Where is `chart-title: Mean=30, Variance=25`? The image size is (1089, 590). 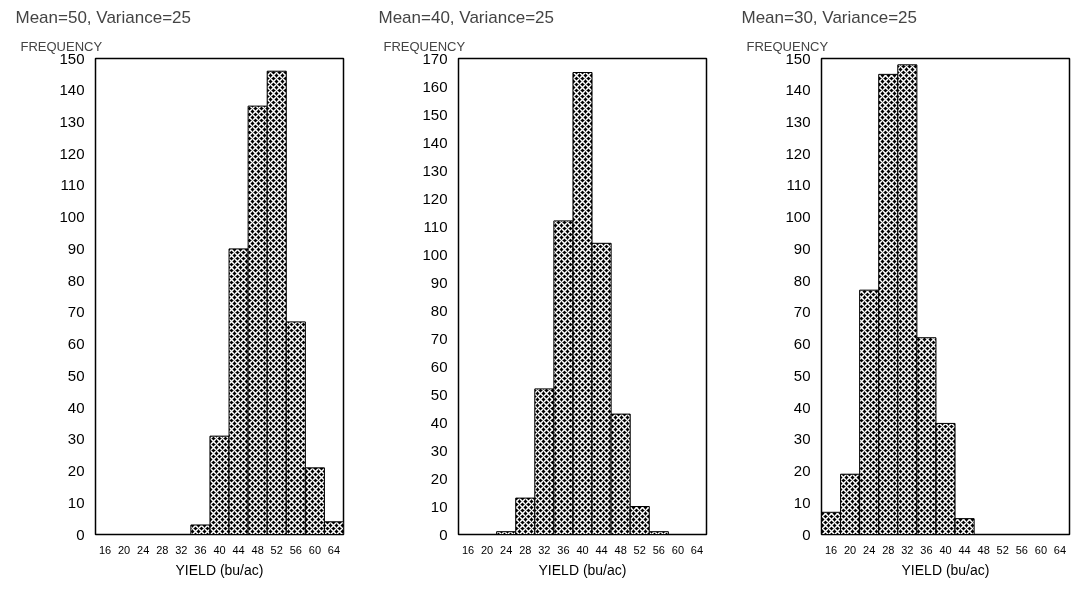
chart-title: Mean=30, Variance=25 is located at coordinates (829, 17).